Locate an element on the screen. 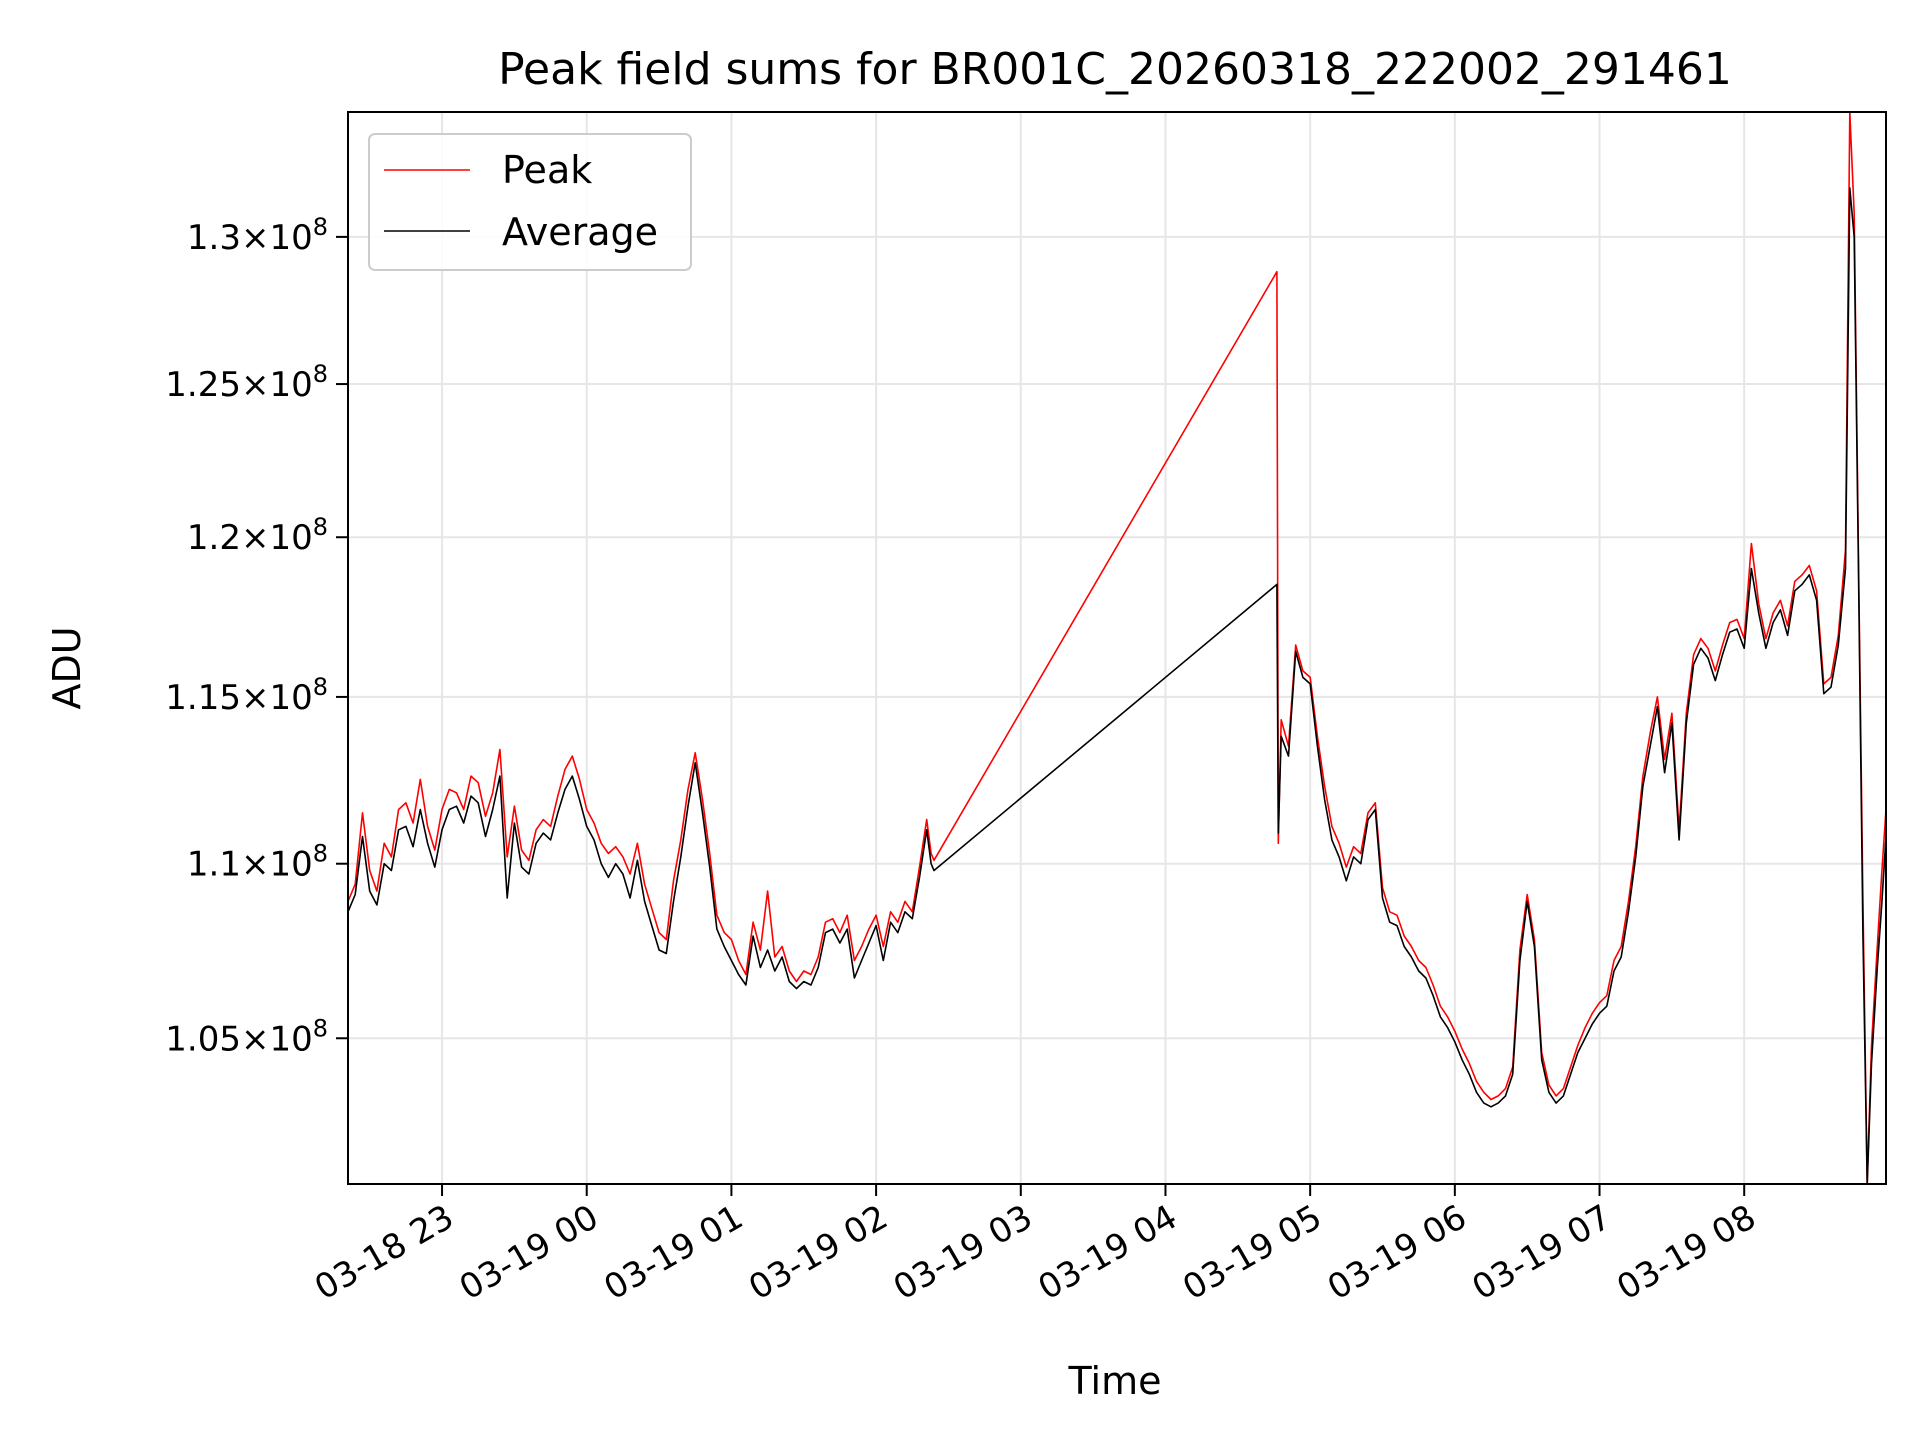 This screenshot has height=1445, width=1920. y-tick-label: 1.1×10⁸ is located at coordinates (257, 862).